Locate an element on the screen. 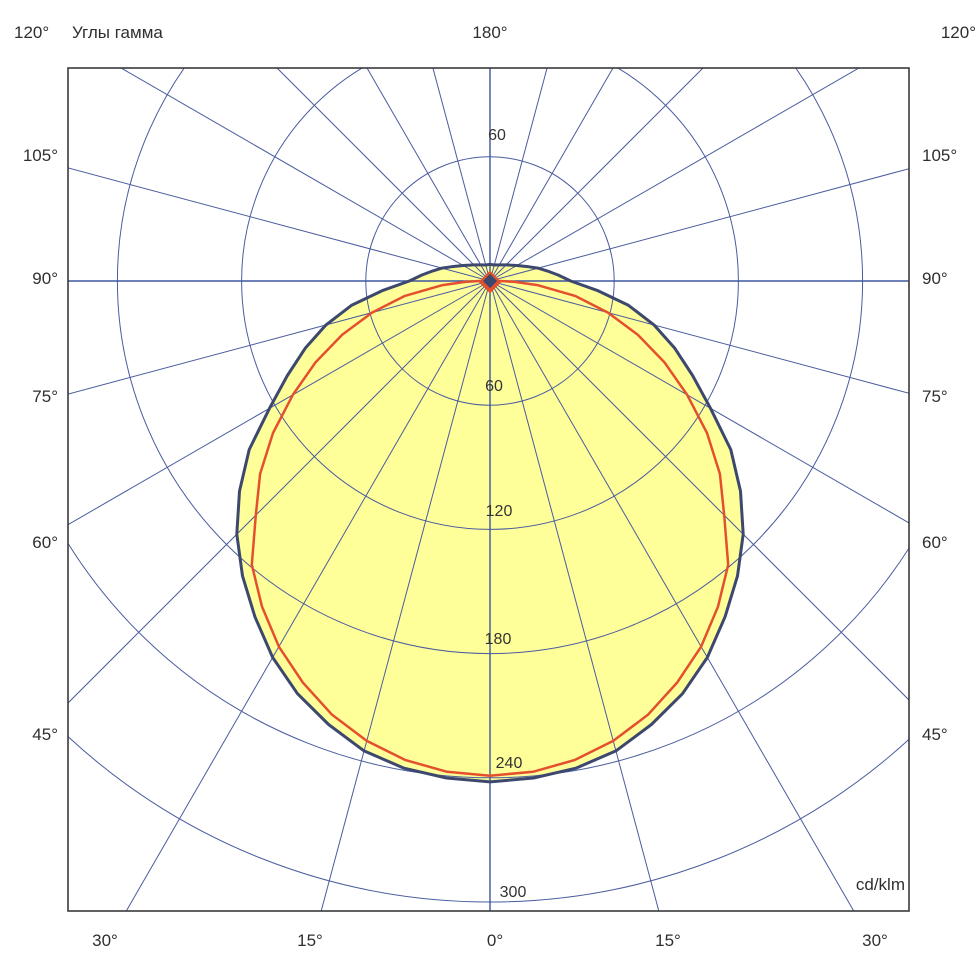  grid-radial-R60 is located at coordinates (699, 402).